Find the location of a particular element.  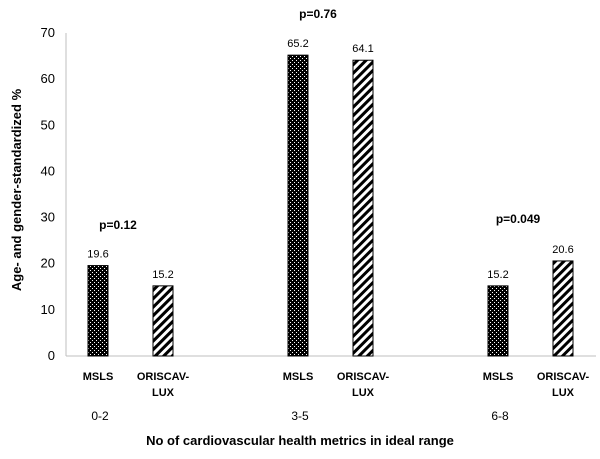

y-axis-title: Age- and gender-standardized % is located at coordinates (16, 189).